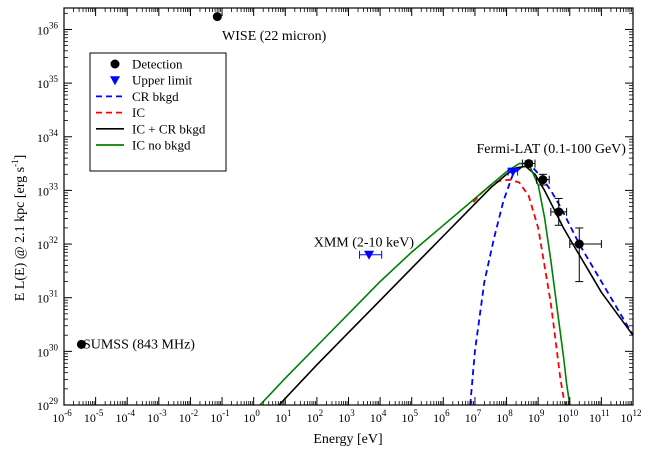 The height and width of the screenshot is (450, 651). Describe the element at coordinates (48, 82) in the screenshot. I see `y-tick-label: 1035` at that location.